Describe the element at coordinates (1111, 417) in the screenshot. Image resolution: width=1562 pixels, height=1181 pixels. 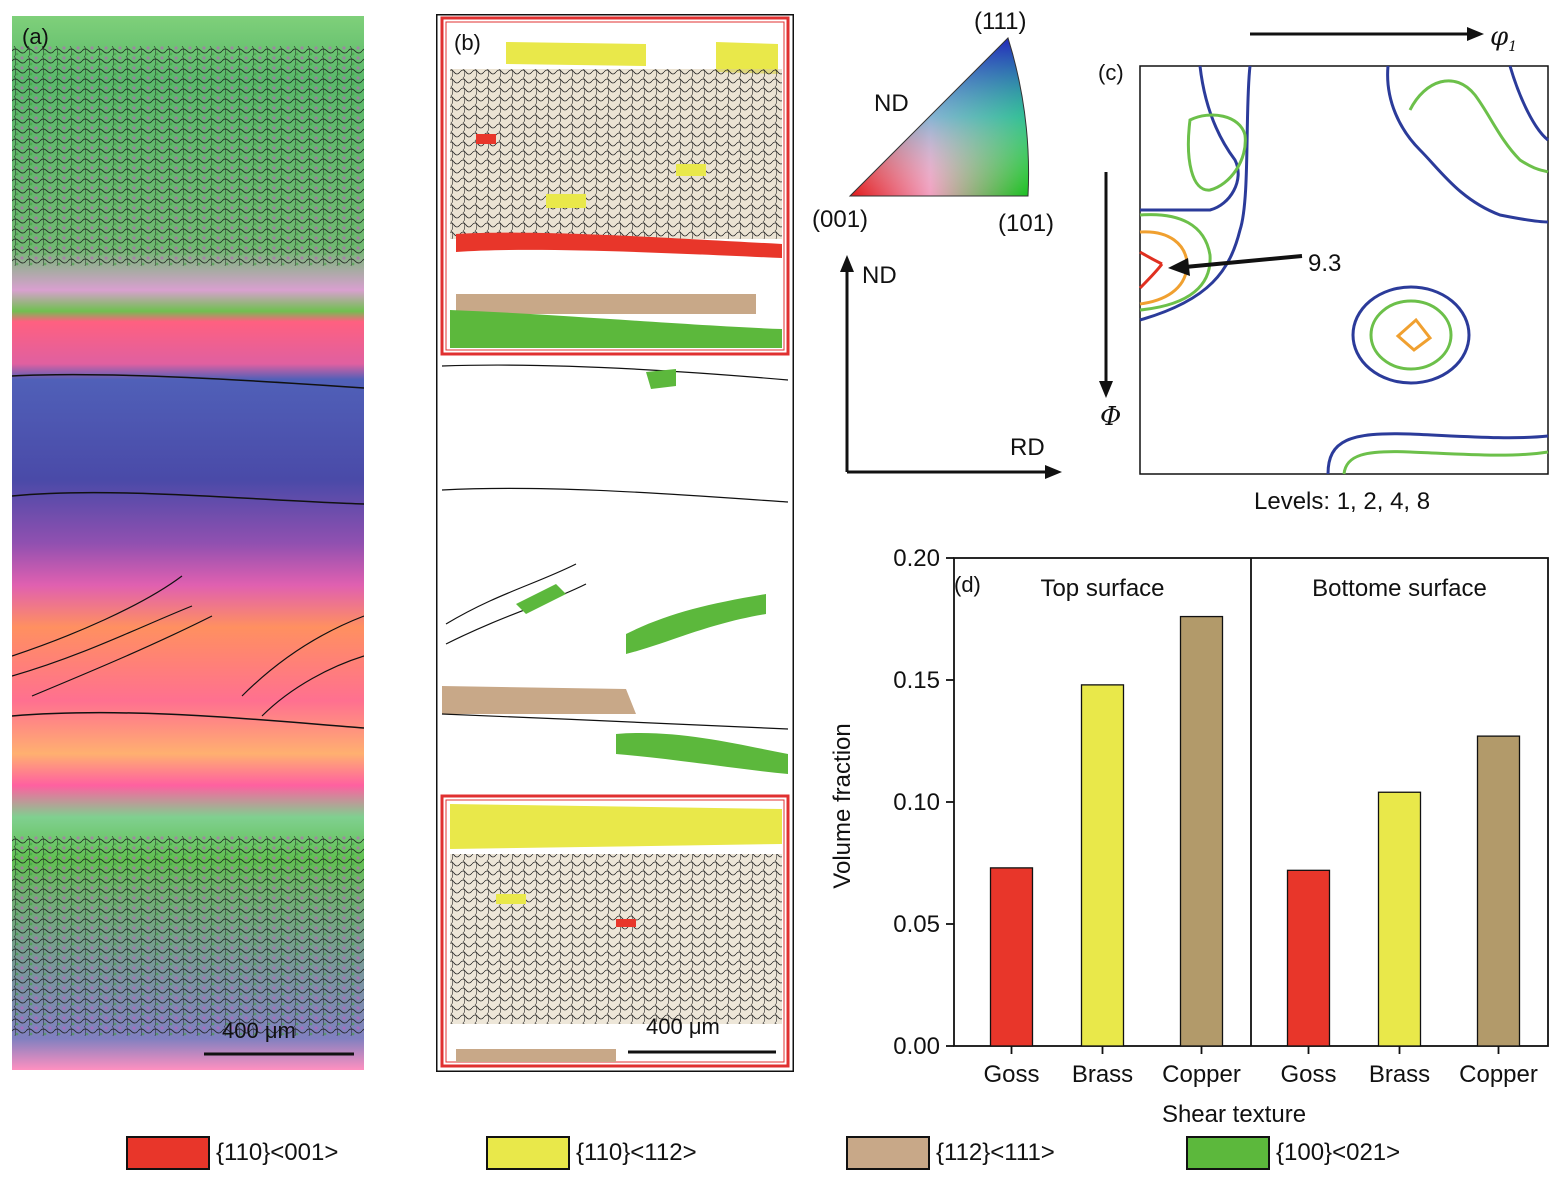
I see `phi-label: Φ` at that location.